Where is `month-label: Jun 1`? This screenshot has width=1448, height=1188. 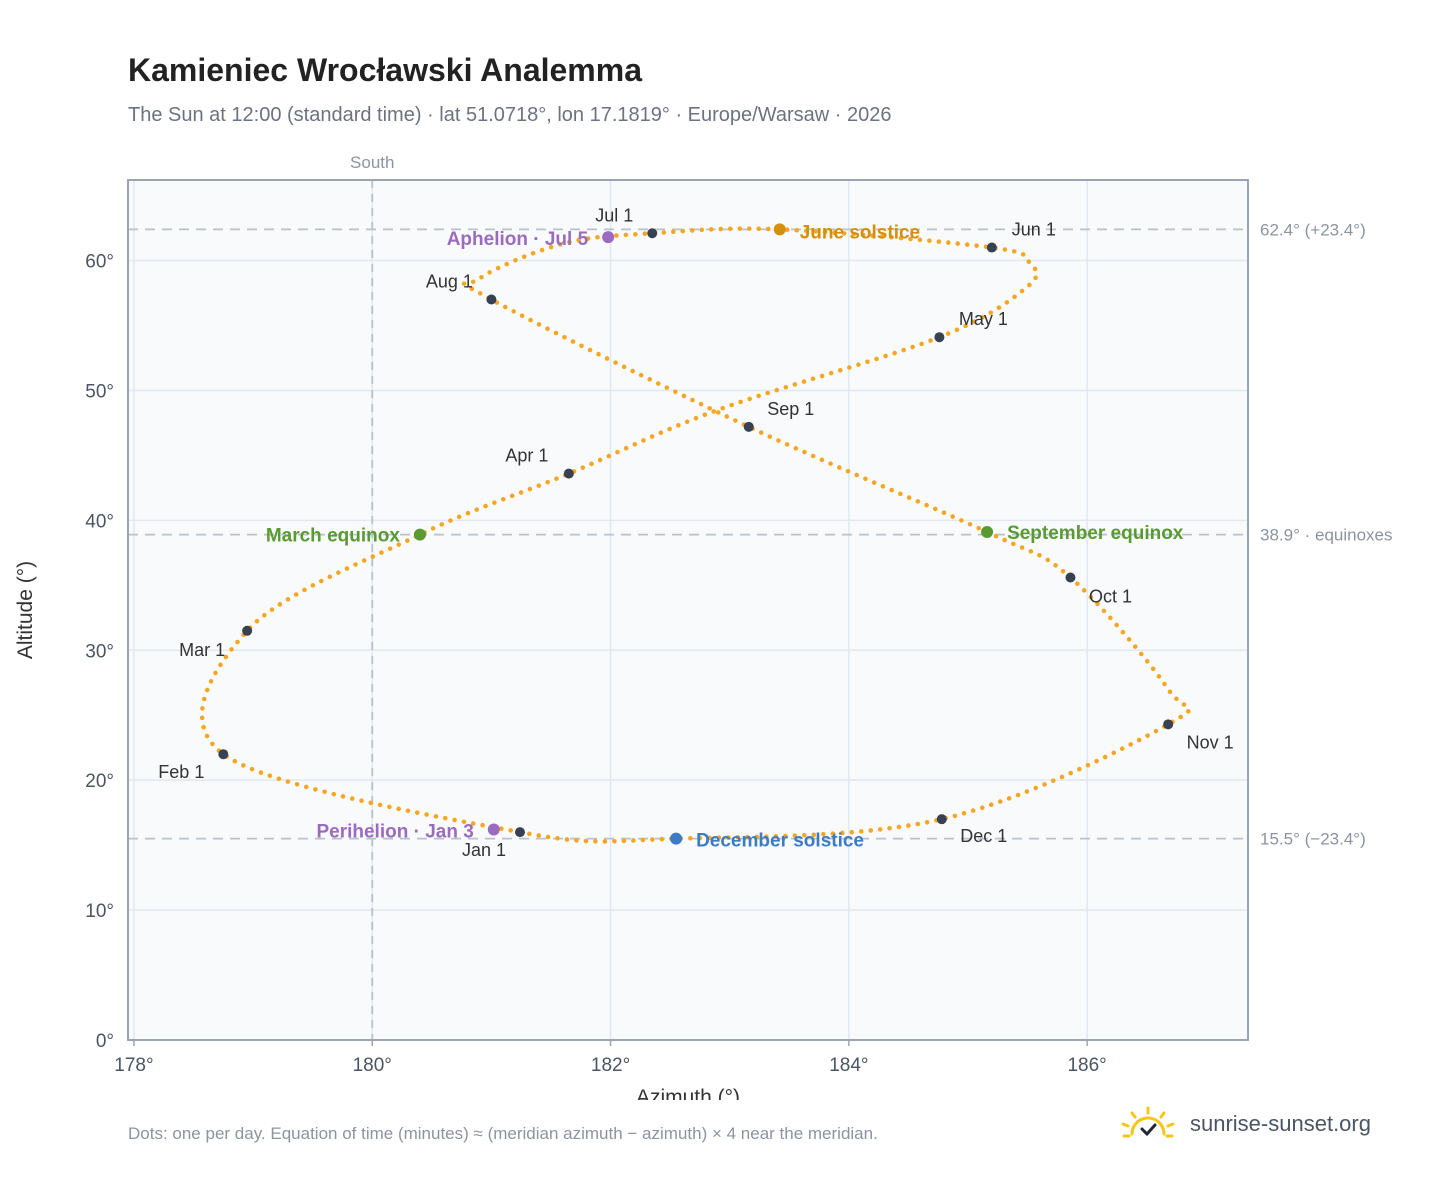
month-label: Jun 1 is located at coordinates (1034, 230).